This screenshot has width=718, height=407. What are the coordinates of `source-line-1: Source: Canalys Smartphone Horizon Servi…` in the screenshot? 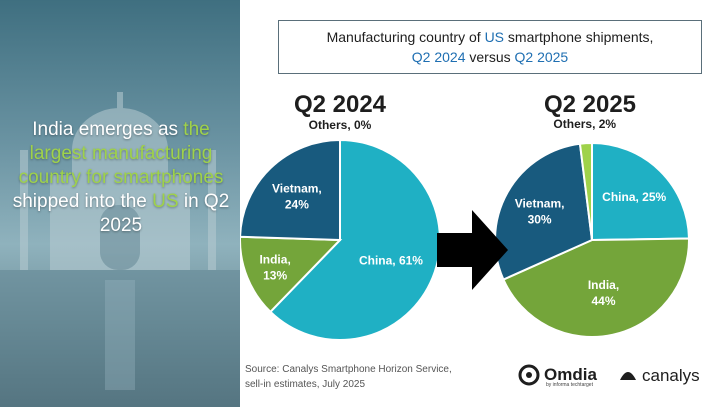 It's located at (348, 369).